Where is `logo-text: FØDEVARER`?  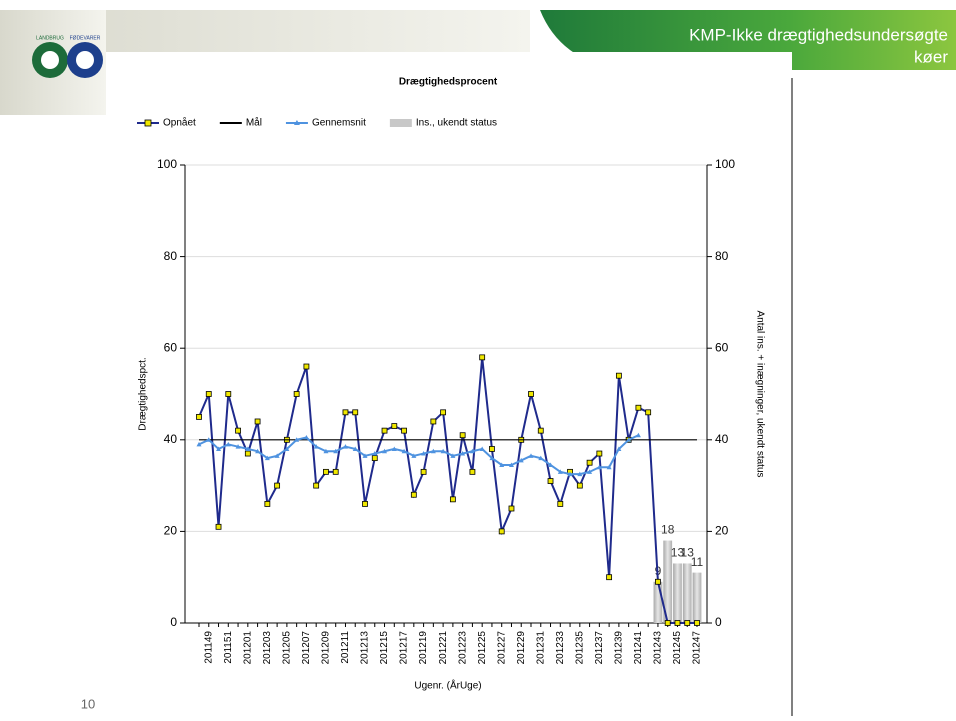
logo-text: FØDEVARER is located at coordinates (85, 38).